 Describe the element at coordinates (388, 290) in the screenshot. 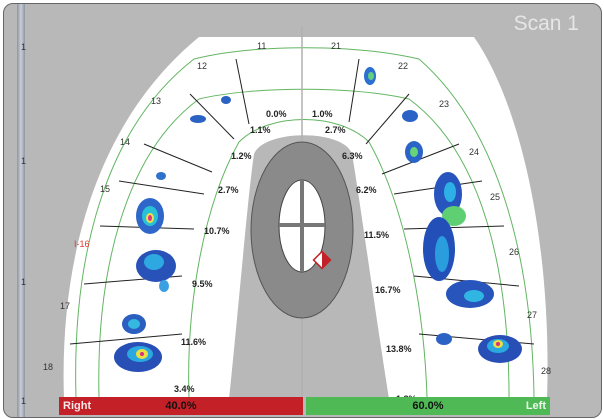

I see `percentage-label: 16.7%` at that location.